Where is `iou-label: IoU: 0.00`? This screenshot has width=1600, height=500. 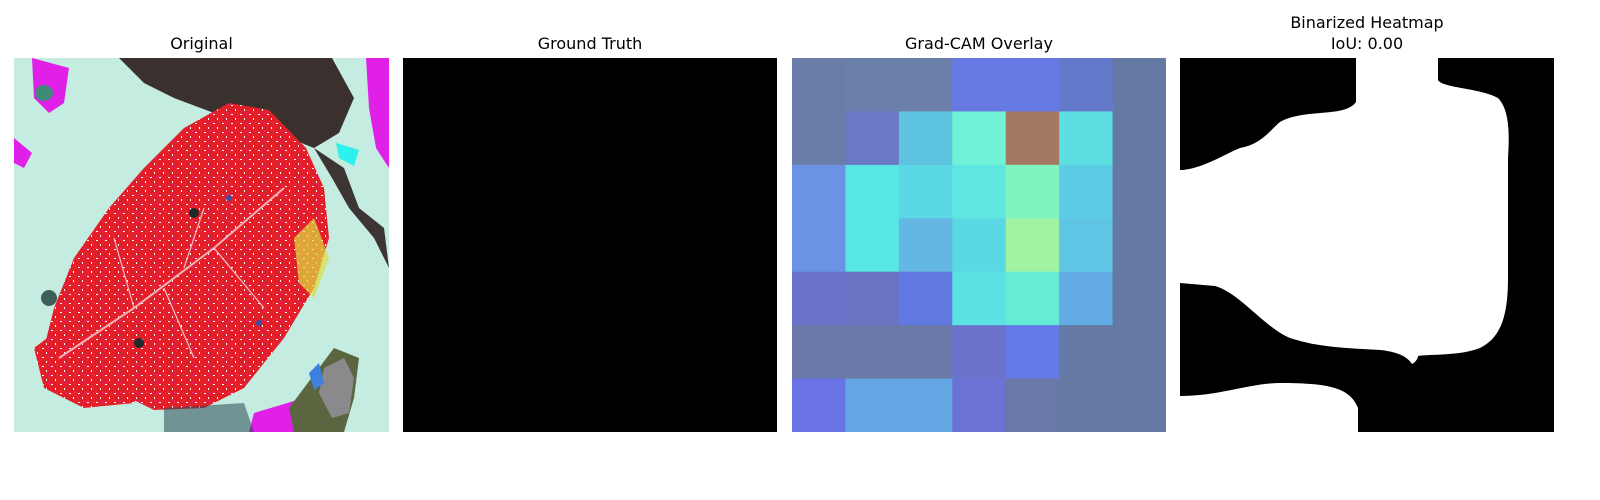
iou-label: IoU: 0.00 is located at coordinates (1367, 43).